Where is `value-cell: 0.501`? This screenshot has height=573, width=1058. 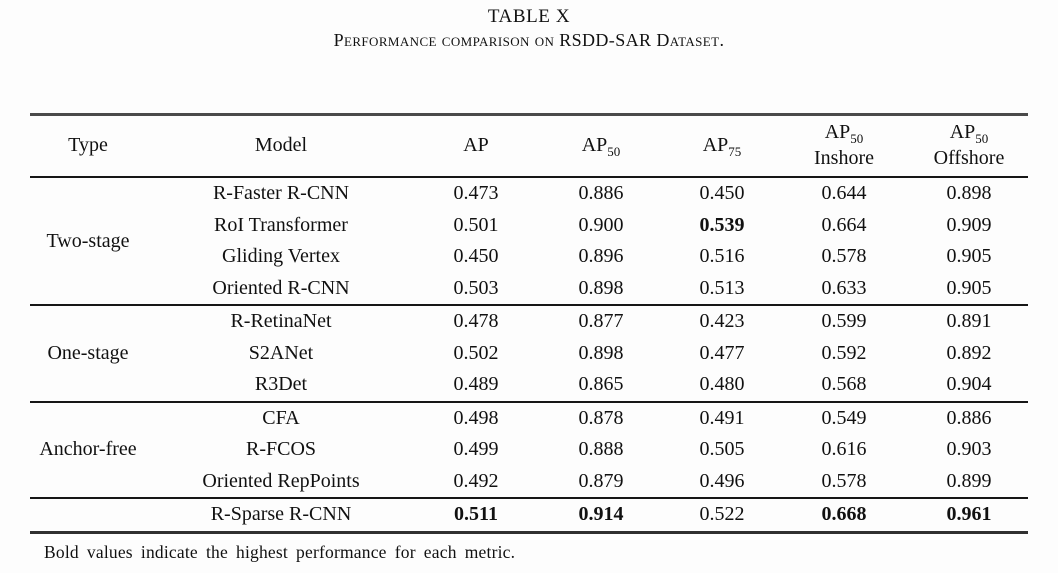
value-cell: 0.501 is located at coordinates (476, 224).